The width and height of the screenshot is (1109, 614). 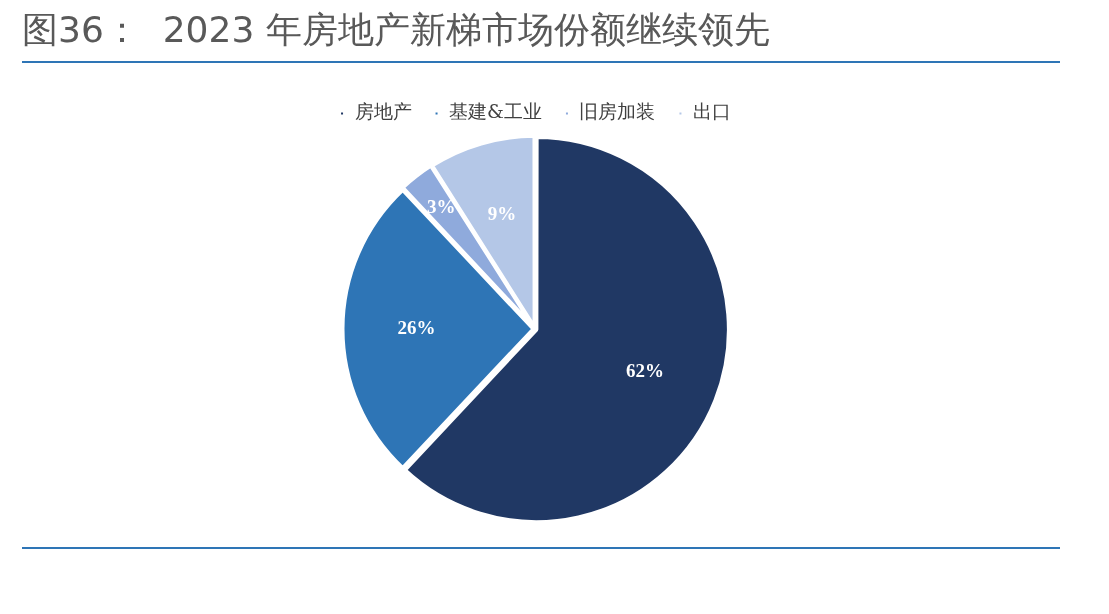 What do you see at coordinates (711, 111) in the screenshot?
I see `legend-label: 出口` at bounding box center [711, 111].